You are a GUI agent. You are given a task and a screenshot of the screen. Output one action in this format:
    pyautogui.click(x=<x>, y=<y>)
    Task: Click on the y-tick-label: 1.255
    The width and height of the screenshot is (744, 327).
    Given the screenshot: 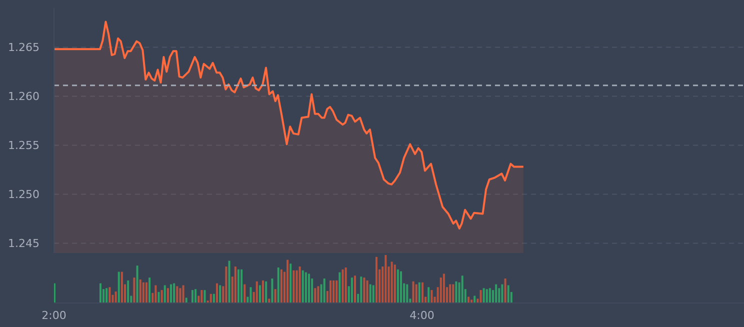 What is the action you would take?
    pyautogui.click(x=24, y=145)
    